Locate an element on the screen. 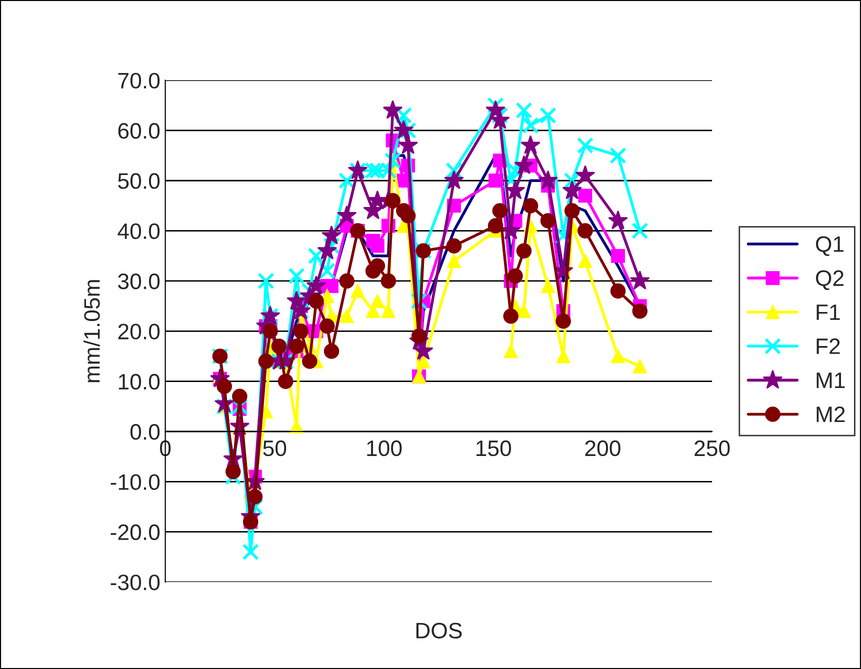 This screenshot has height=669, width=861. legend-label: Q2 is located at coordinates (830, 280).